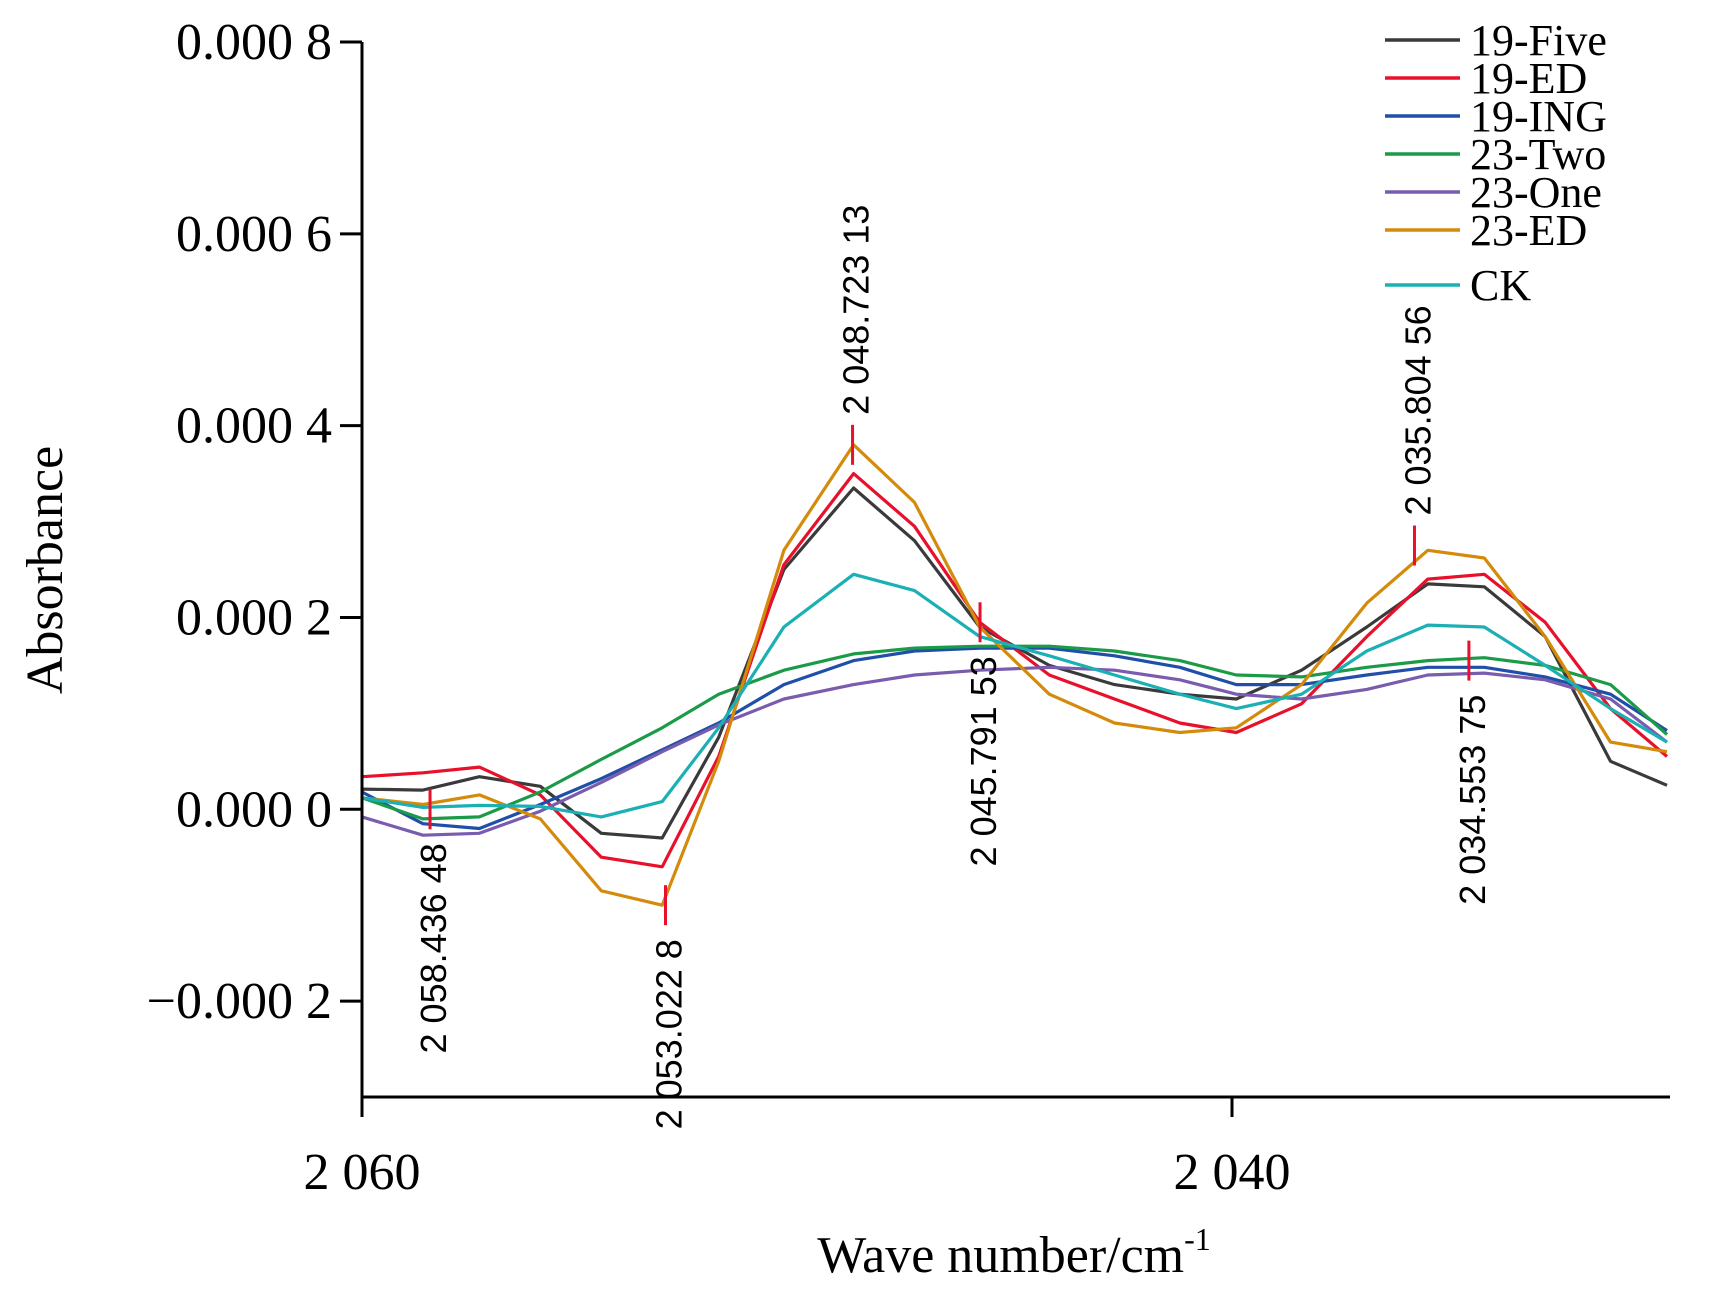  What do you see at coordinates (668, 1034) in the screenshot?
I see `peak-annotation-label: 2 053.022 8` at bounding box center [668, 1034].